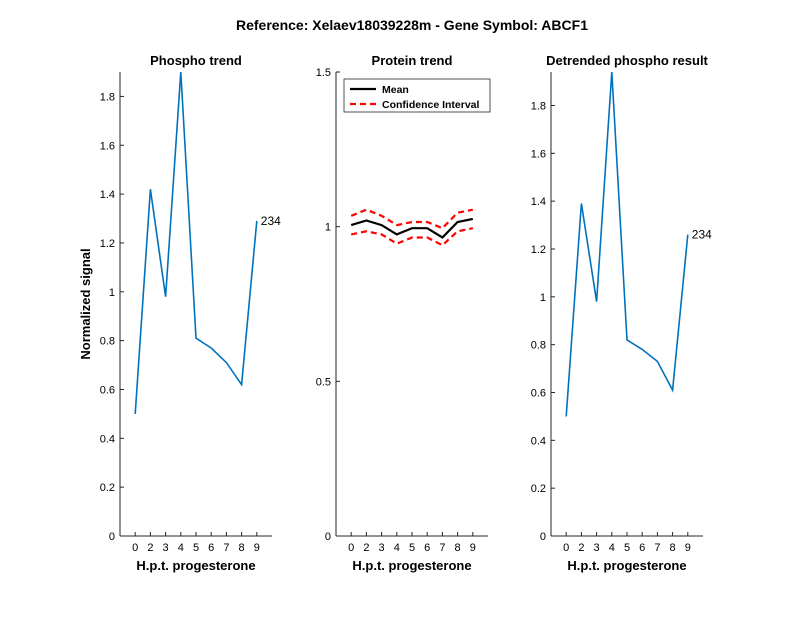 This screenshot has width=800, height=618. I want to click on y-tick-label: 1.5, so click(323, 73).